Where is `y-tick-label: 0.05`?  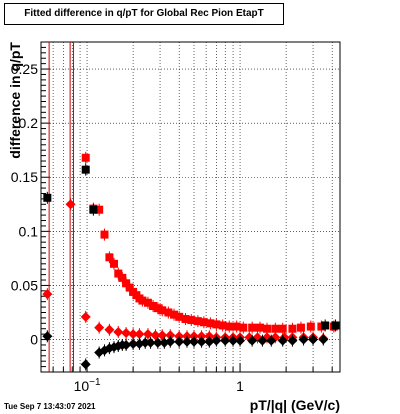
y-tick-label: 0.05 is located at coordinates (24, 285).